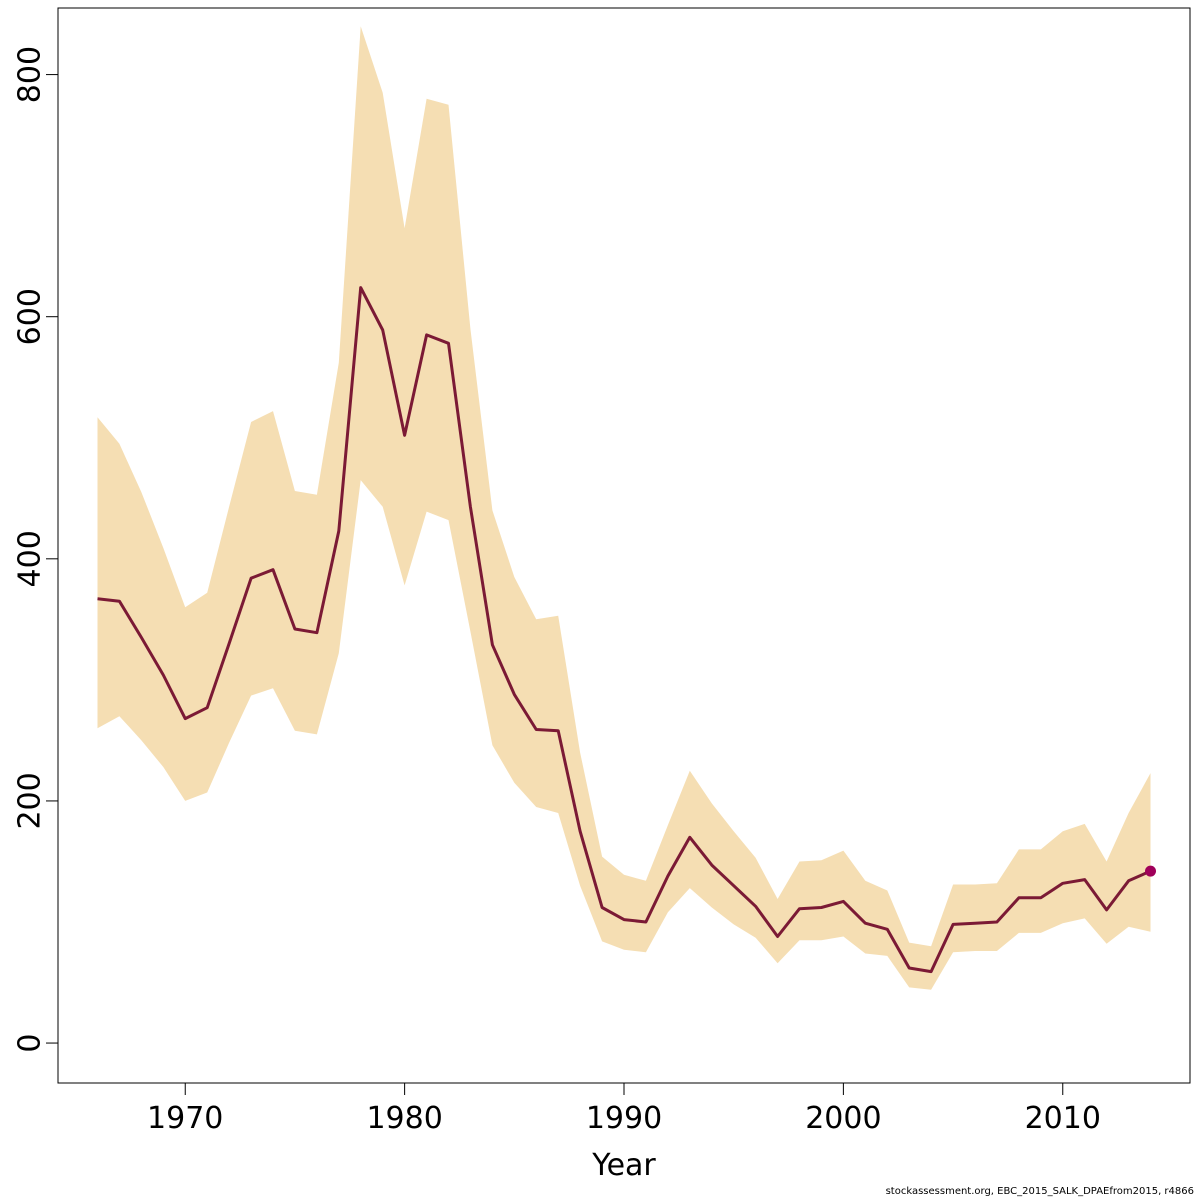 Image resolution: width=1200 pixels, height=1200 pixels. I want to click on y-tick-label: 800, so click(30, 74).